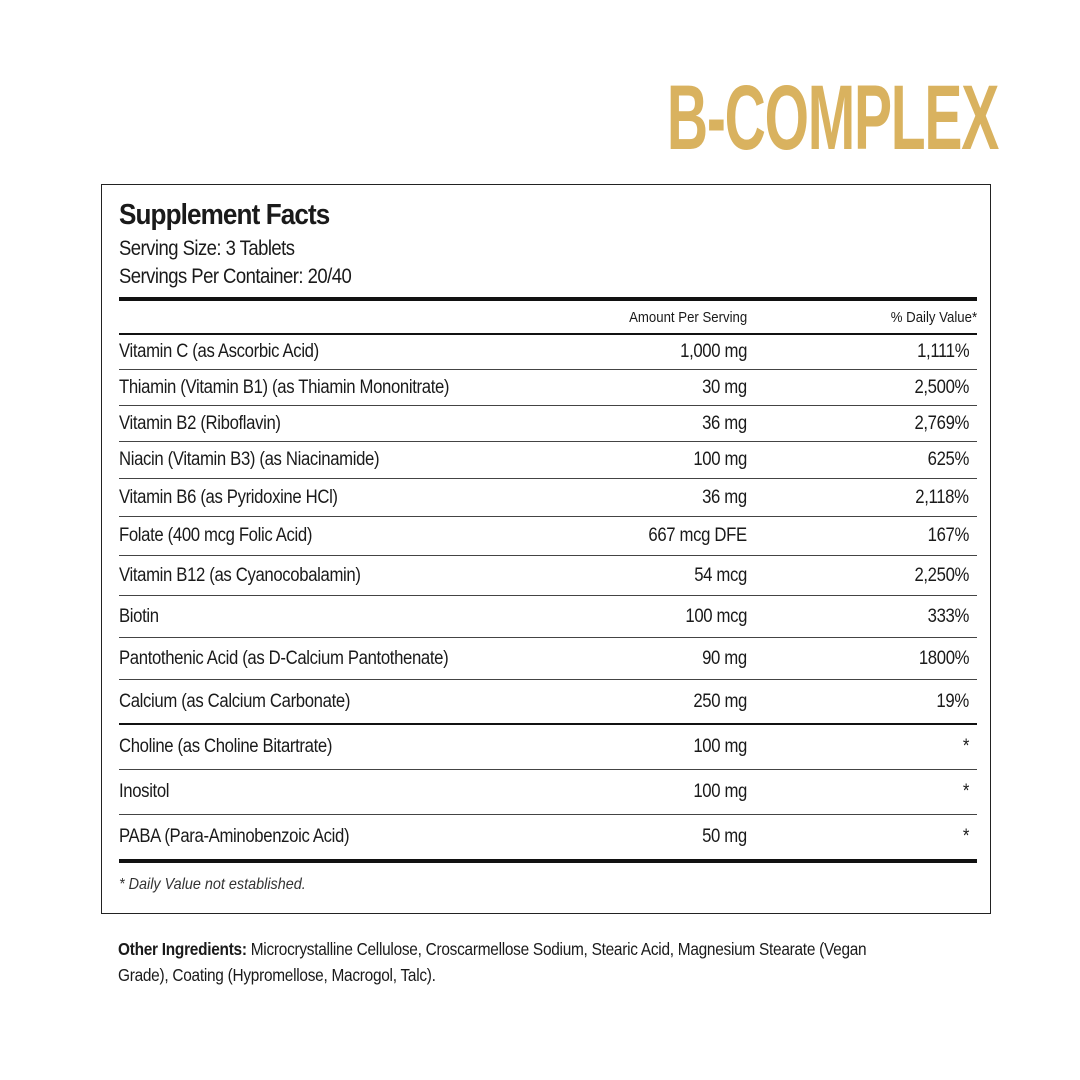 Image resolution: width=1080 pixels, height=1080 pixels. I want to click on product-title: B-COMPLEX, so click(832, 118).